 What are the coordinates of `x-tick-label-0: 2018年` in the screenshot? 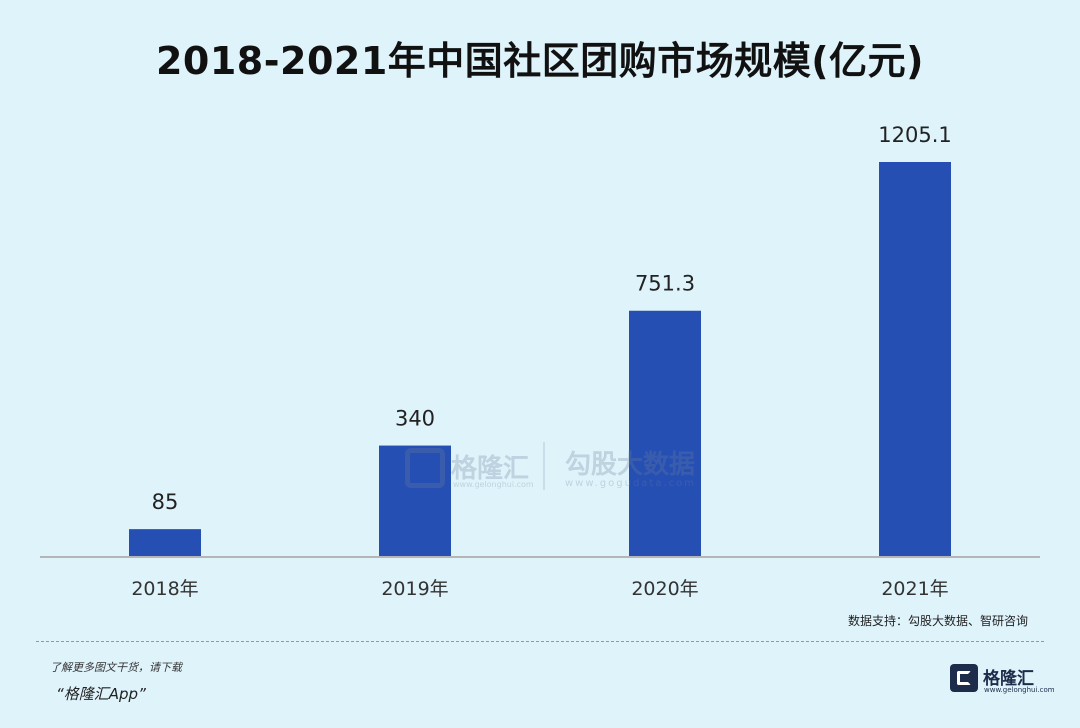 It's located at (164, 589).